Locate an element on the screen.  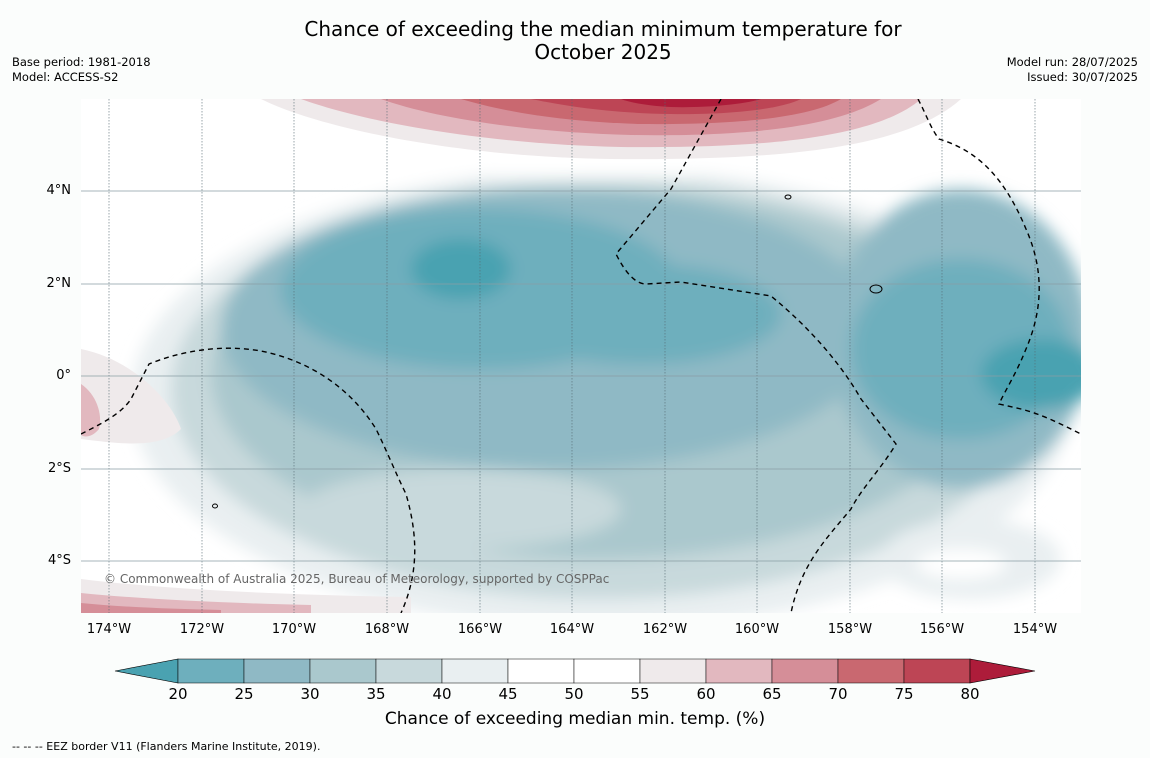
lon-label-154w: 154°W is located at coordinates (1035, 629).